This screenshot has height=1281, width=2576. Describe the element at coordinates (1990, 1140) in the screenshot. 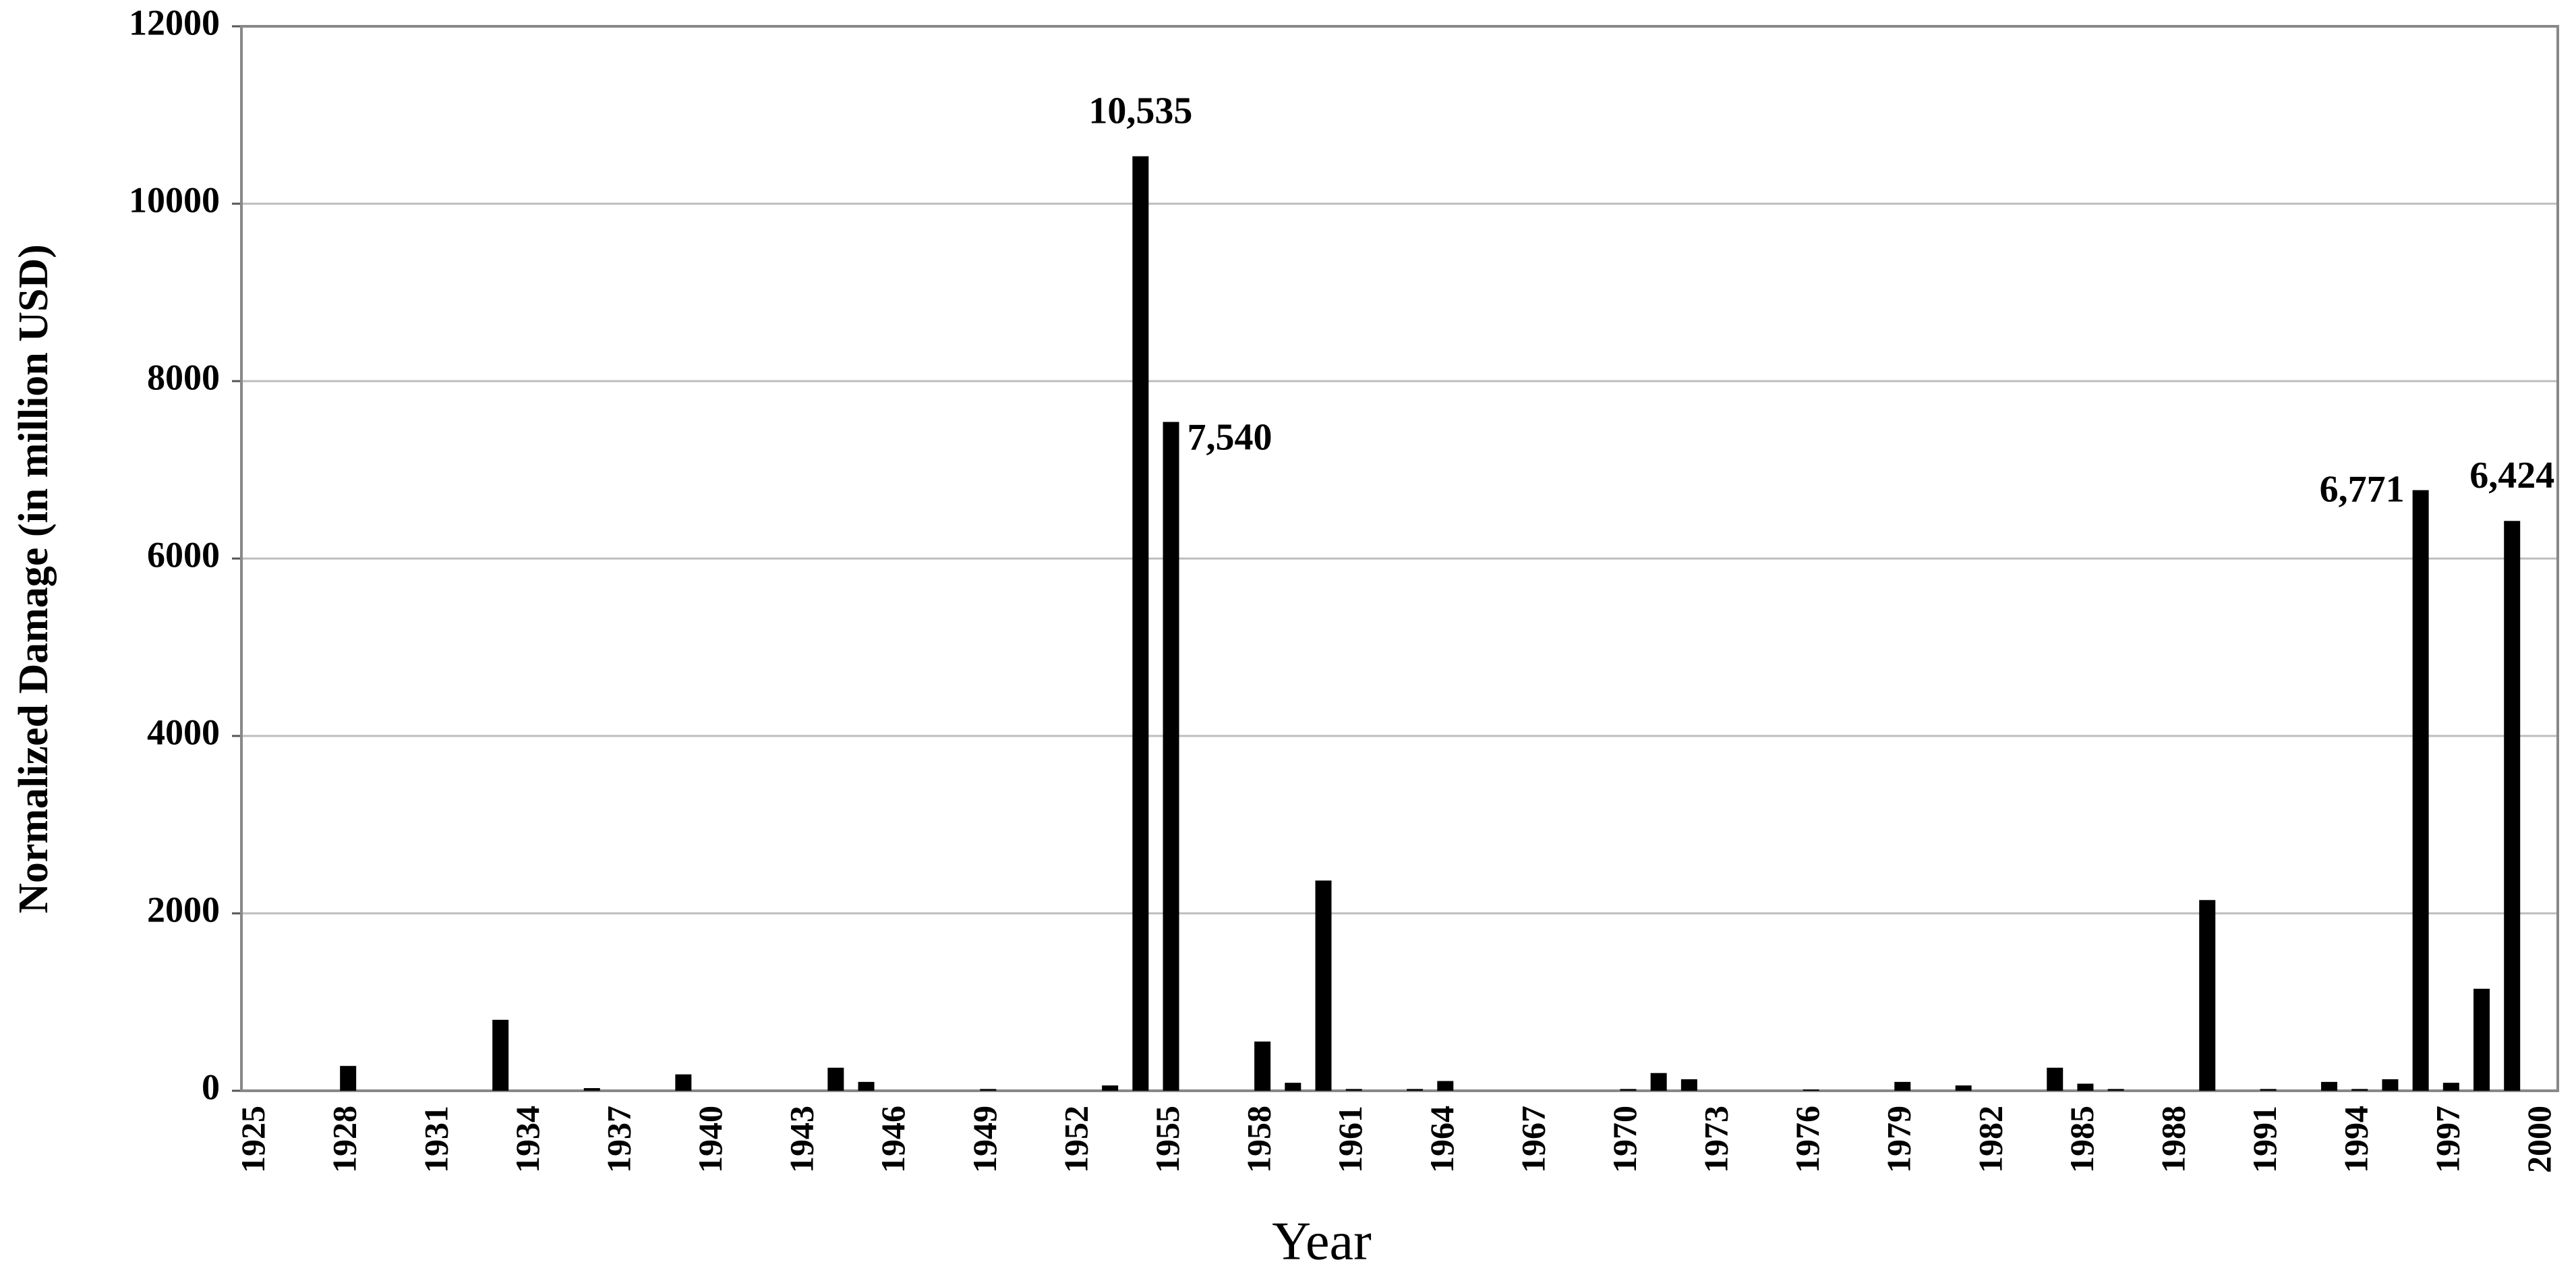

I see `x-tick-label: 1982` at that location.